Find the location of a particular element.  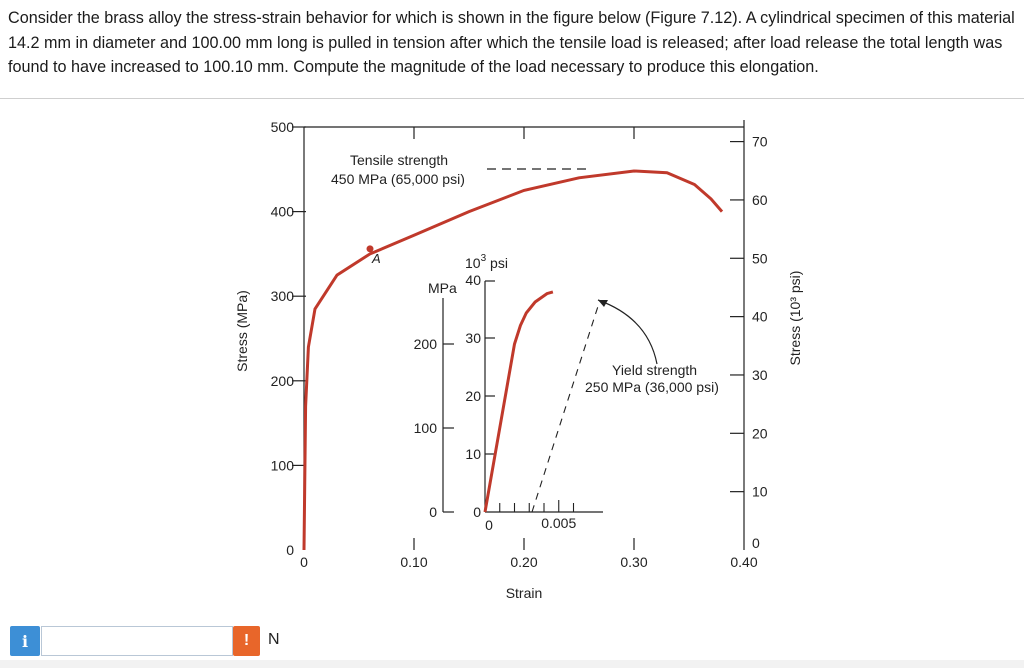

point-a-marker is located at coordinates (370, 249).